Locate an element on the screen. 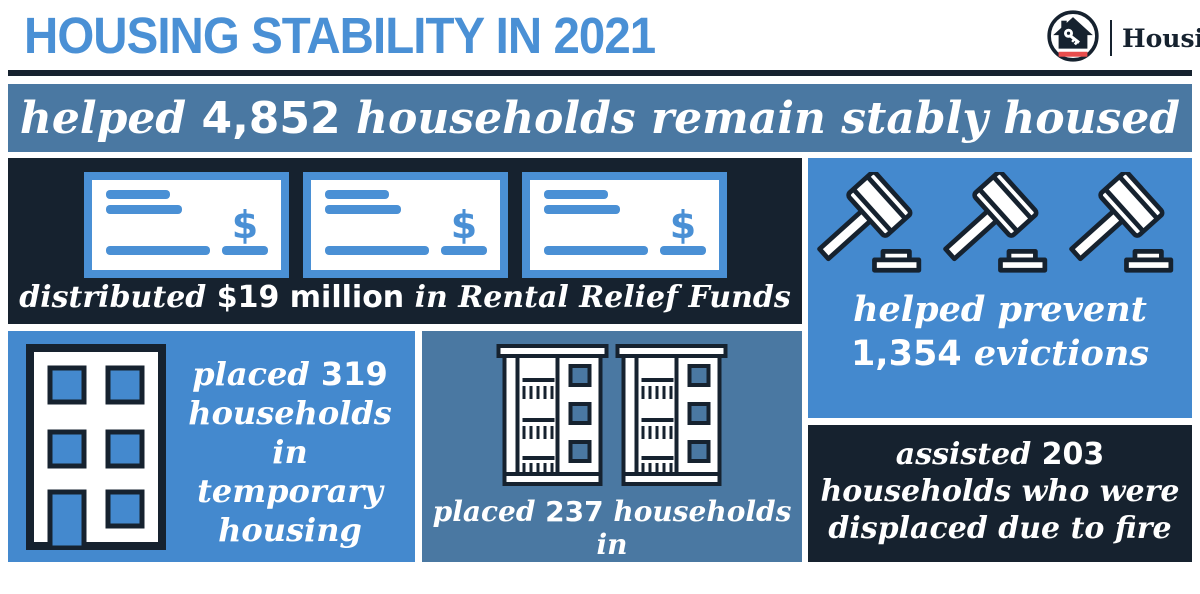  evictions-number: 1,354 is located at coordinates (906, 354).